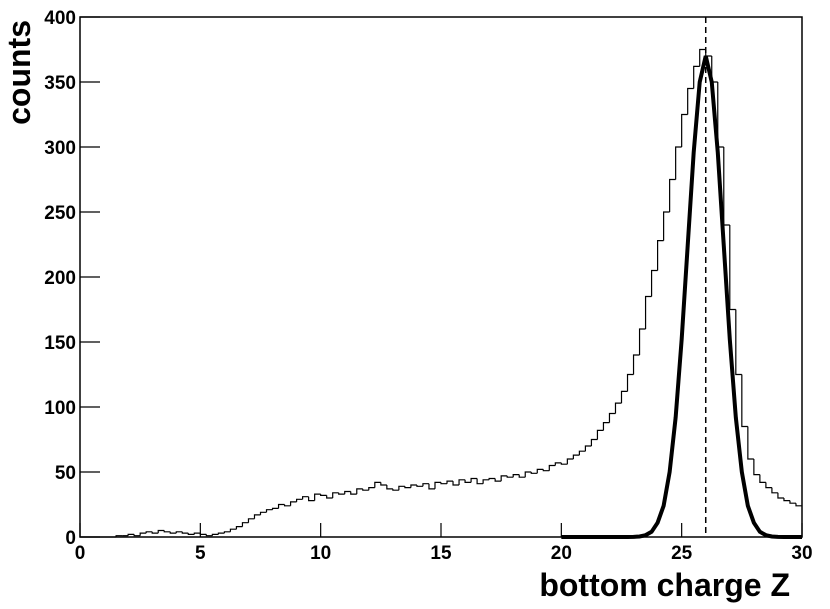 This screenshot has width=830, height=609. Describe the element at coordinates (19, 72) in the screenshot. I see `y-axis-label: counts` at that location.